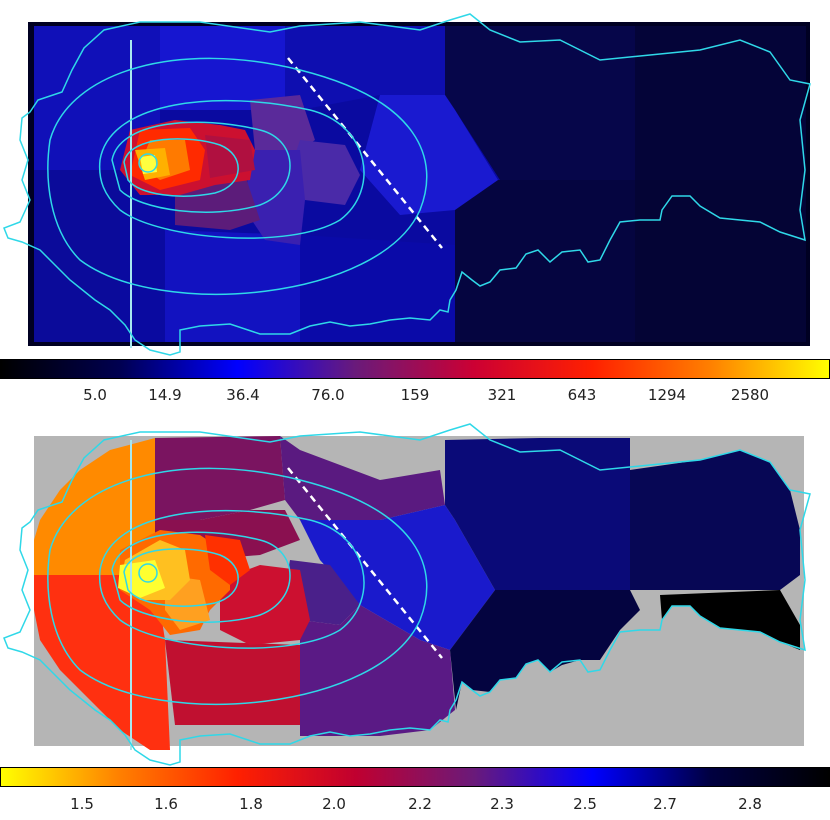 Image resolution: width=830 pixels, height=820 pixels. What do you see at coordinates (166, 804) in the screenshot?
I see `colorbar-tick-label: 1.6` at bounding box center [166, 804].